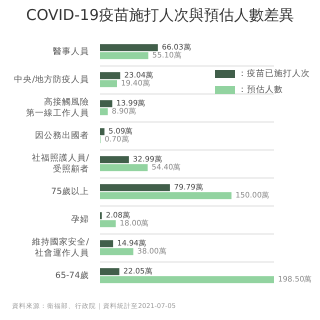 The image size is (320, 320). I want to click on y-tick-label: 高接觸風險第一線工作人員, so click(57, 107).